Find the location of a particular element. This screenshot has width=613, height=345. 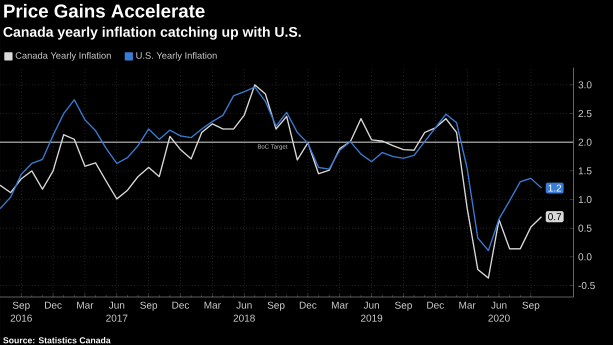

text: 2020 is located at coordinates (499, 318).